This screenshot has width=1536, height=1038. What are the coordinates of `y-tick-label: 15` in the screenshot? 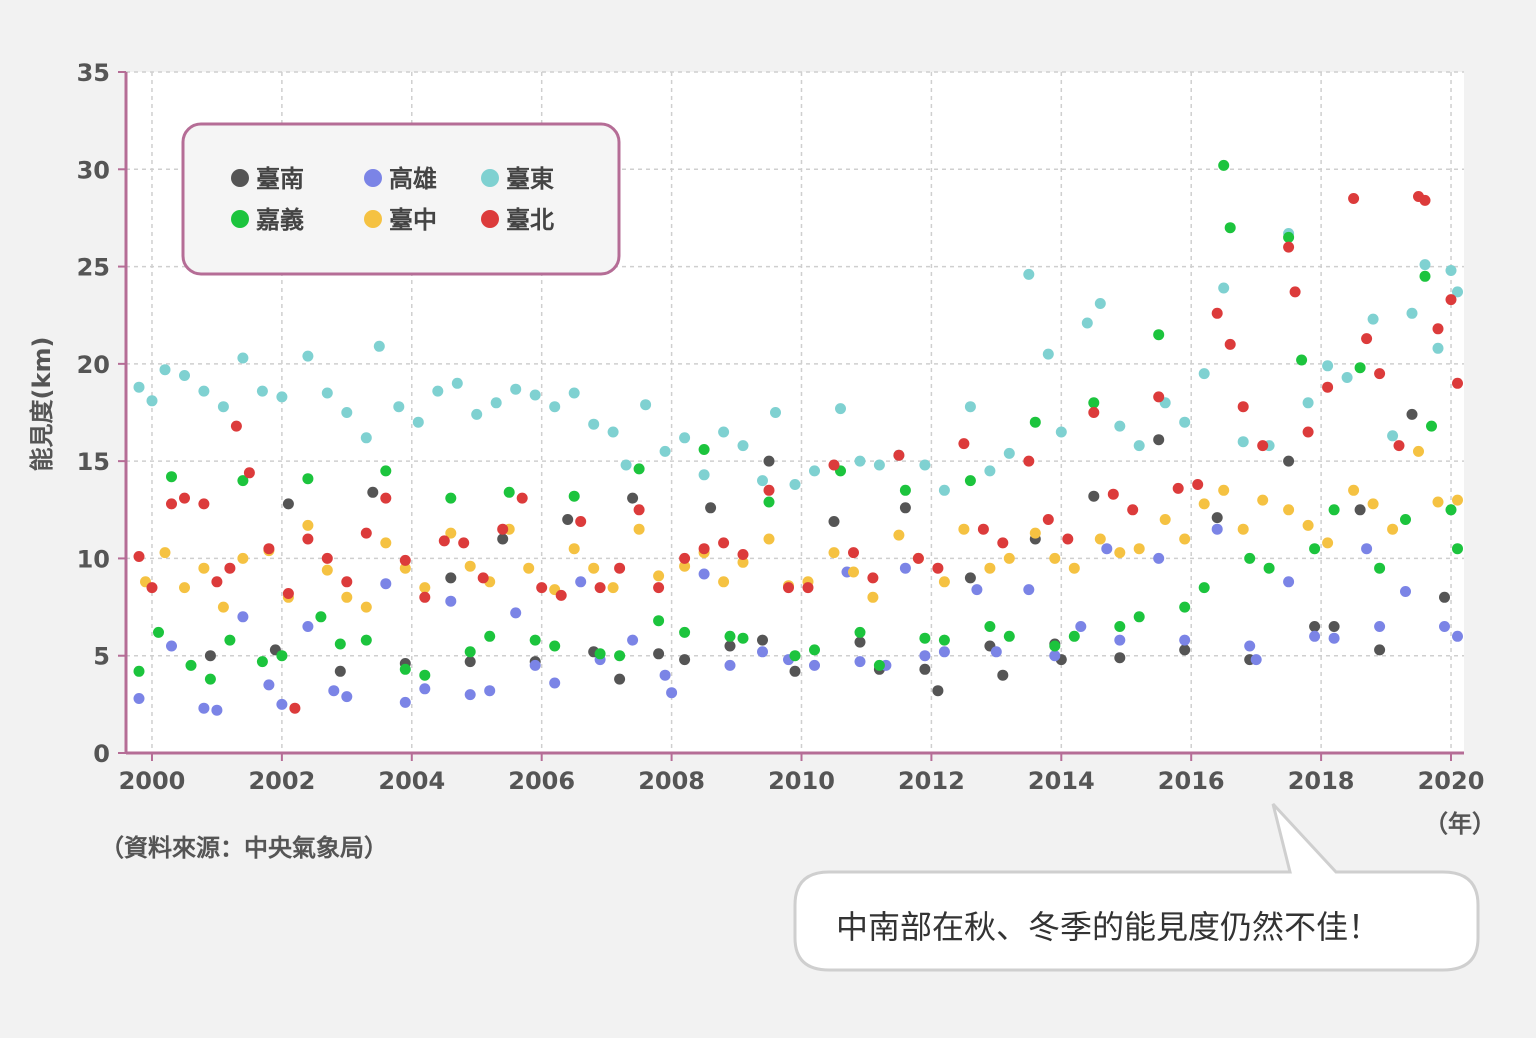 It's located at (93, 462).